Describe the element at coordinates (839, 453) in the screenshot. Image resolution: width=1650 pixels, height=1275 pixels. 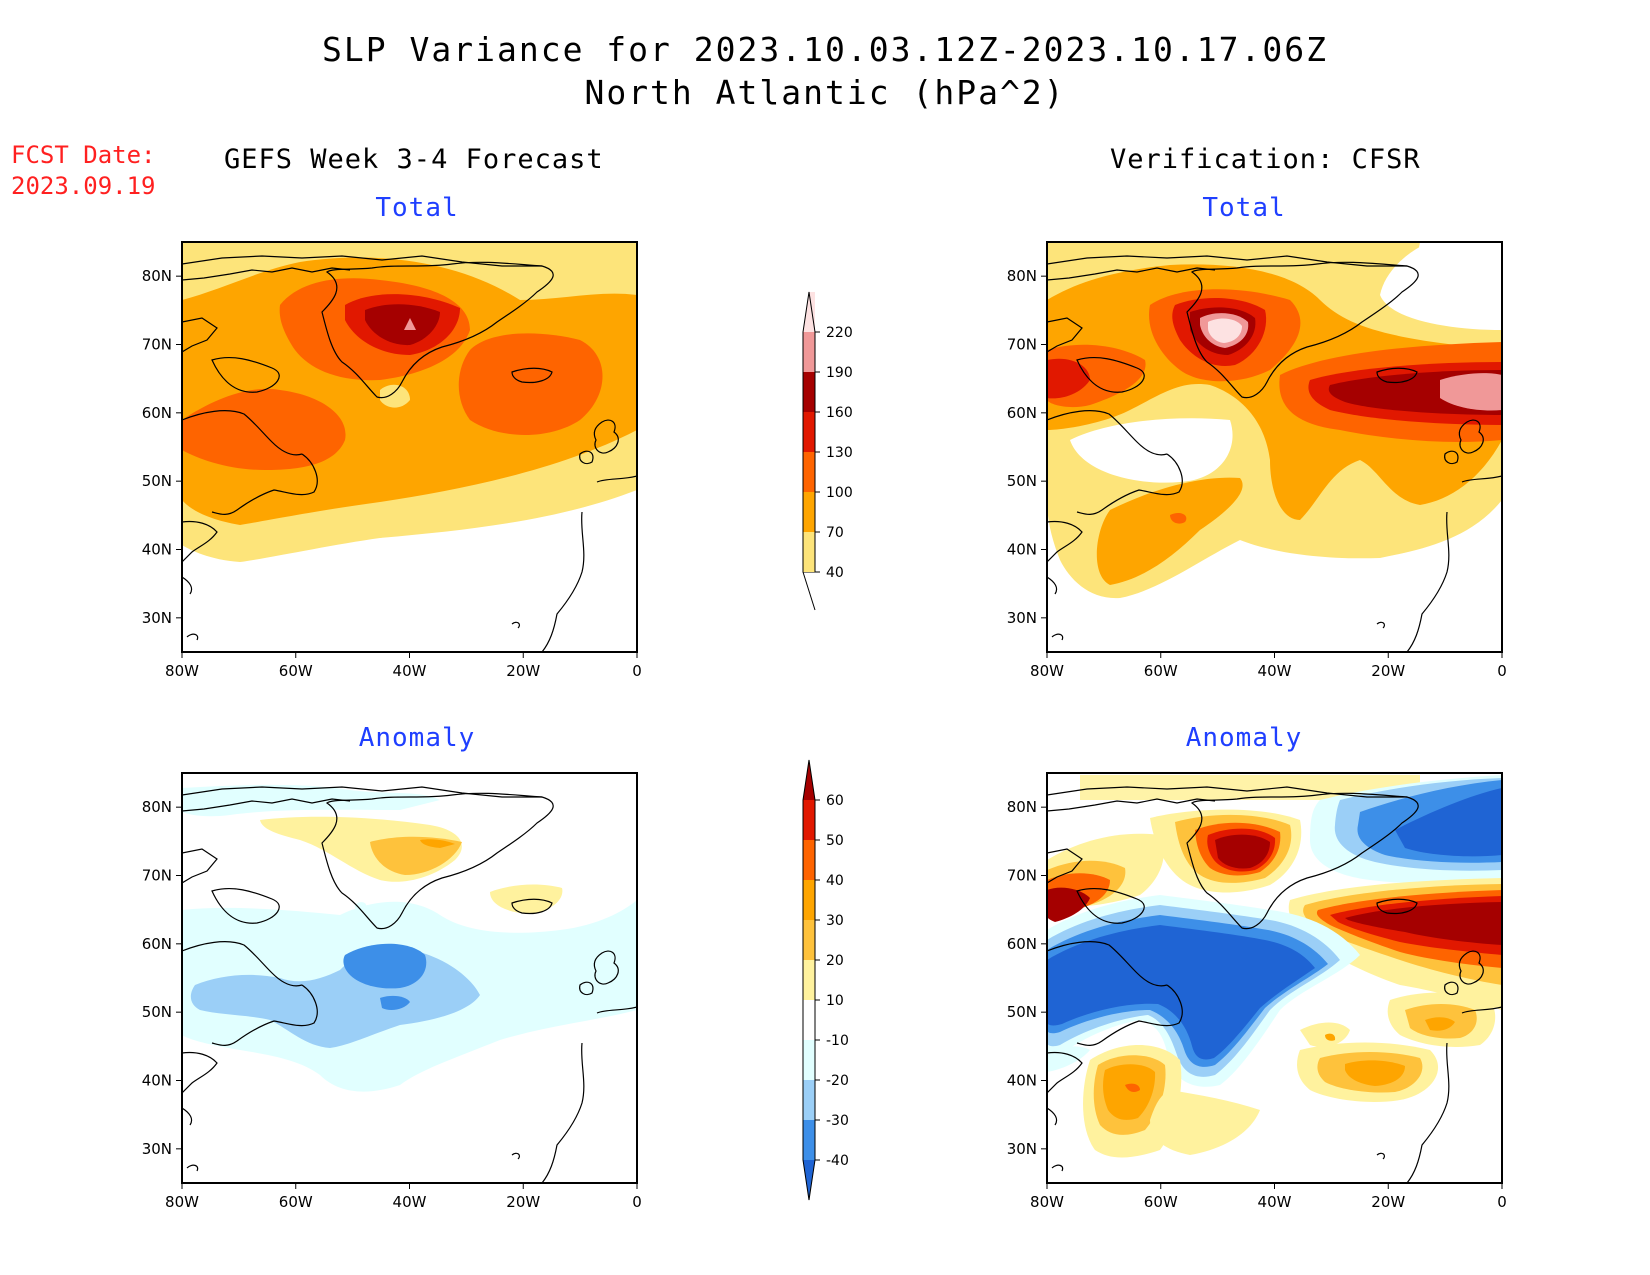
I see `cbar-total-label: 130` at that location.